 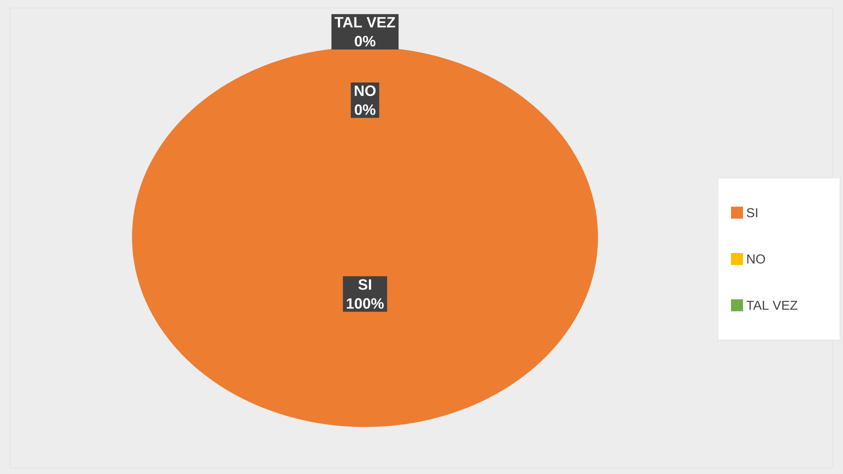 I want to click on legend-label: TAL VEZ, so click(x=772, y=305).